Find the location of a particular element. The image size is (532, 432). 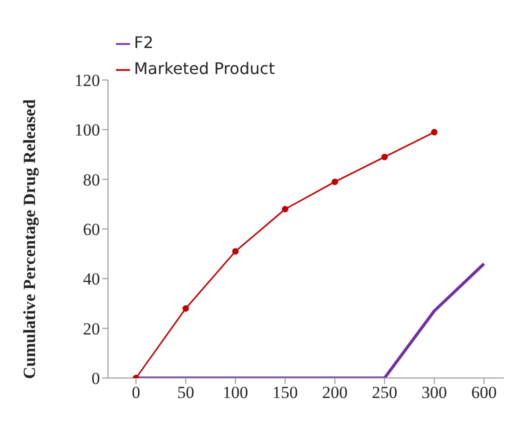

y-axis-title: Cumulative Percentage Drug Released is located at coordinates (30, 238).